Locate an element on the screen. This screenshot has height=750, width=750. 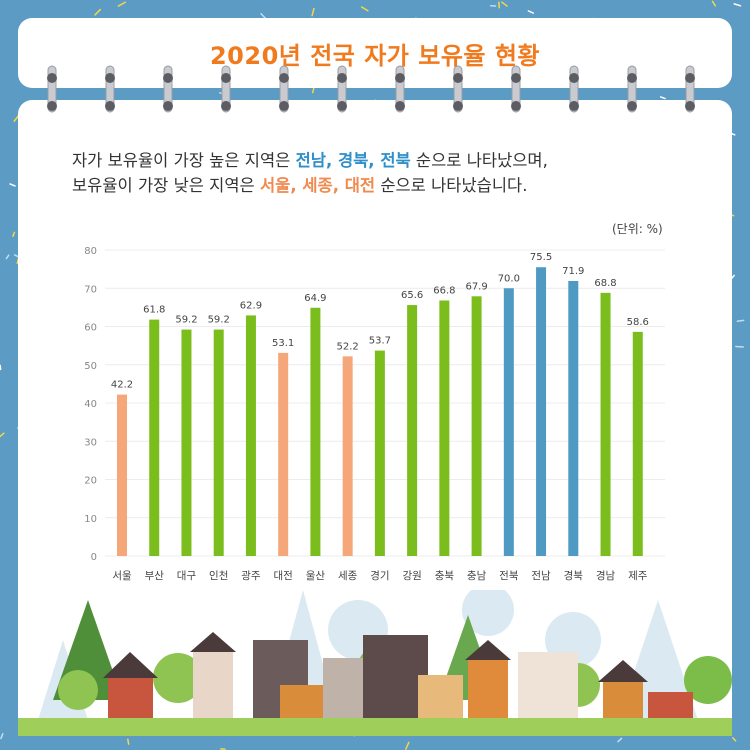
data-label: 65.6 is located at coordinates (412, 295).